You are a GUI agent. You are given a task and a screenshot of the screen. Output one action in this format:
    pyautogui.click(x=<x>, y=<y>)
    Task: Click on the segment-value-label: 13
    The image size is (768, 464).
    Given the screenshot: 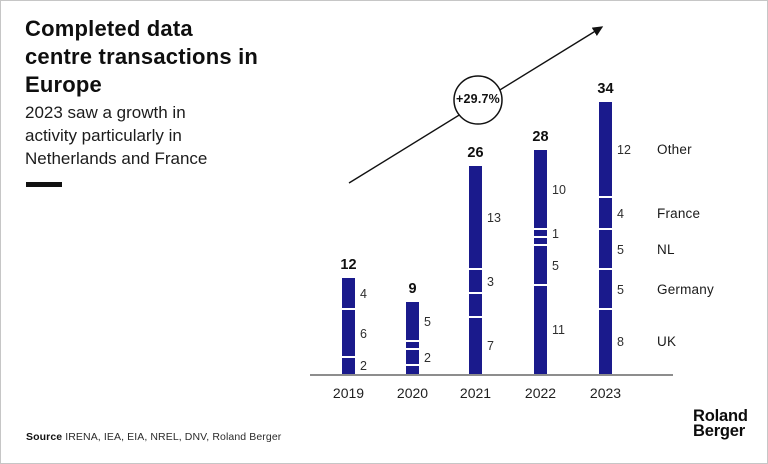 What is the action you would take?
    pyautogui.click(x=494, y=218)
    